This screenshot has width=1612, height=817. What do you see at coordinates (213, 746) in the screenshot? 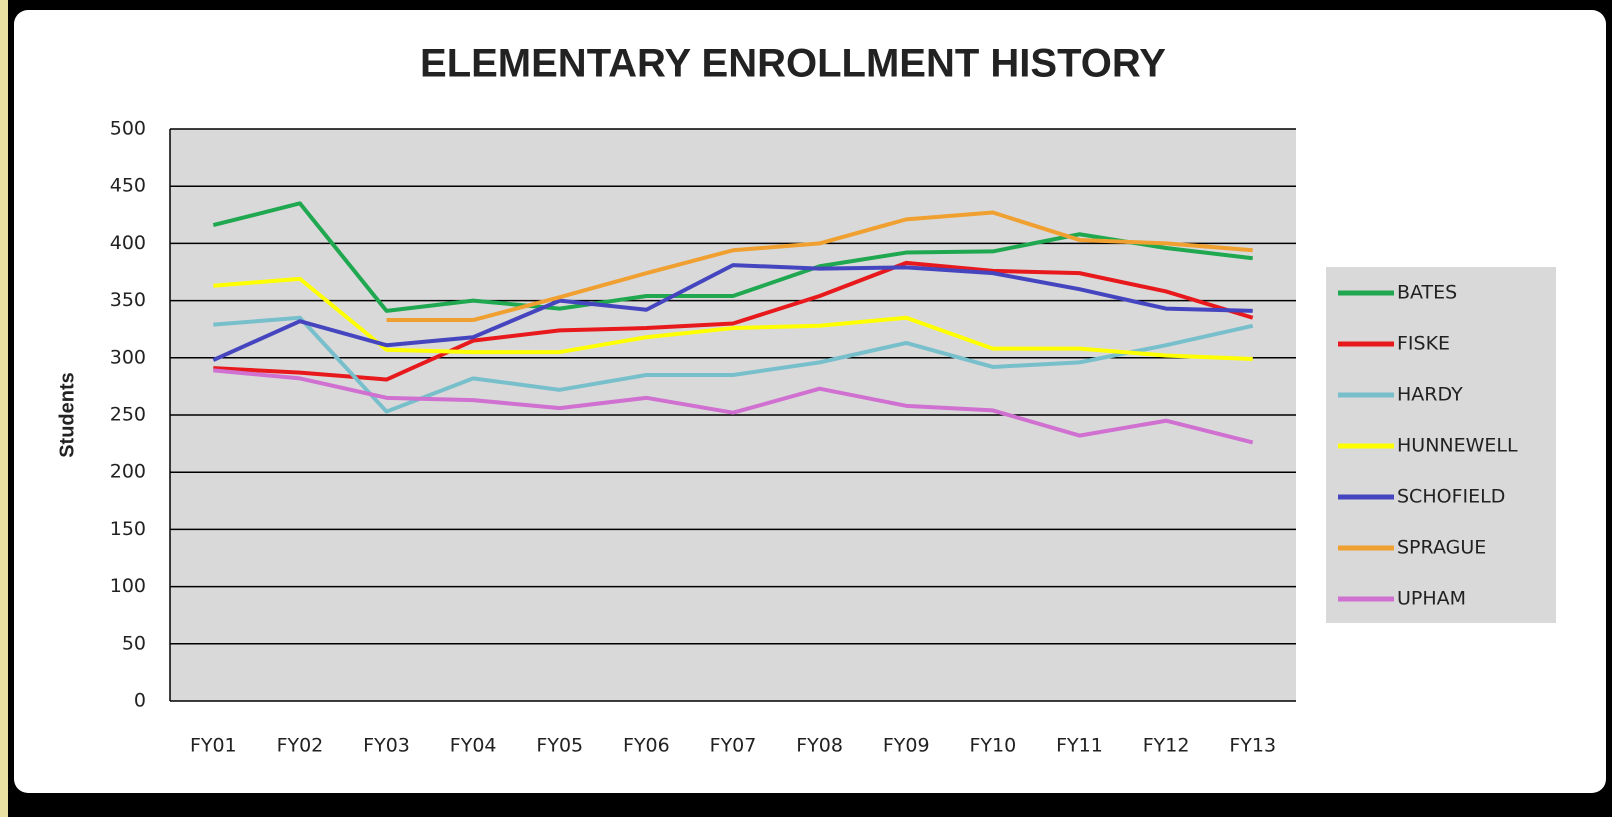
I see `x-tick-label: FY01` at bounding box center [213, 746].